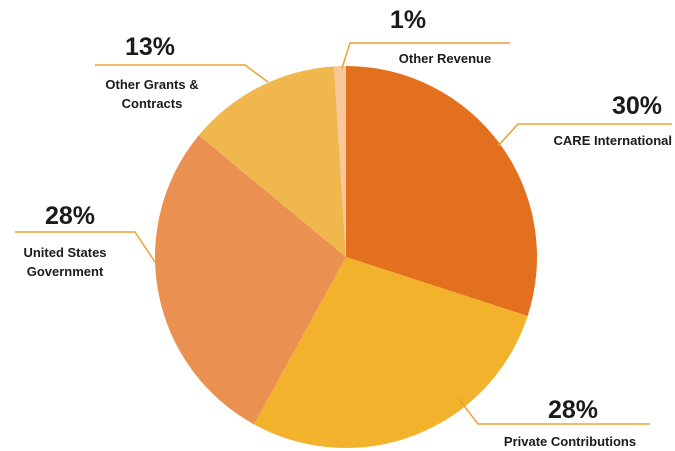 The image size is (675, 451). I want to click on category-label: CARE International, so click(612, 140).